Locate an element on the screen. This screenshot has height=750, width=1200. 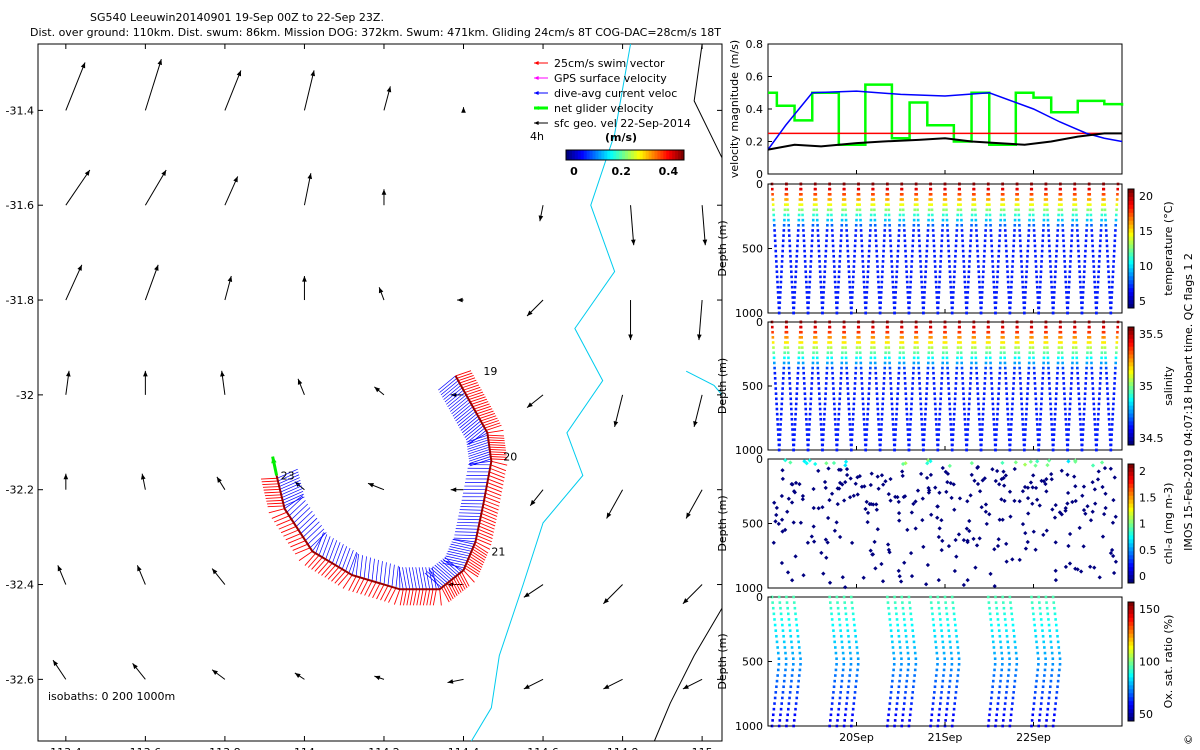
colorbar-cell is located at coordinates (579, 155).